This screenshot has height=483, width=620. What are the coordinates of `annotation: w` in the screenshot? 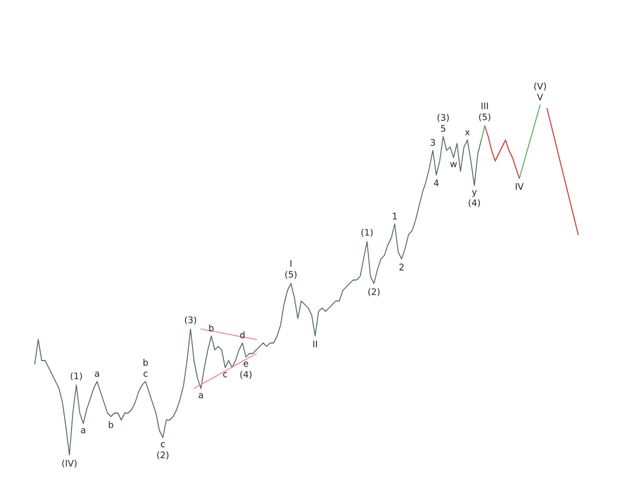 It's located at (453, 165).